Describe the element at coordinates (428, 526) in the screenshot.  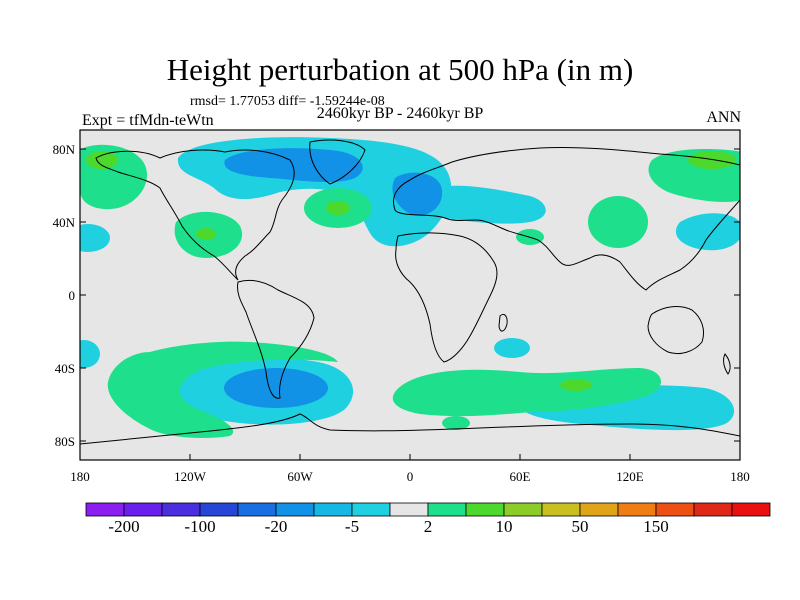
I see `colorbar-label: 2` at that location.